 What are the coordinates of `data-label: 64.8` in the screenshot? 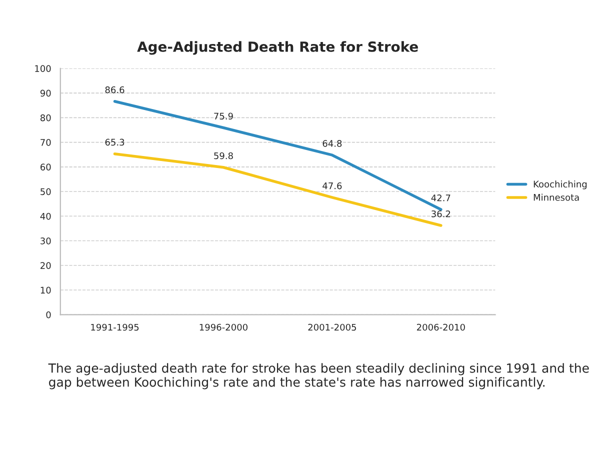 It's located at (332, 143).